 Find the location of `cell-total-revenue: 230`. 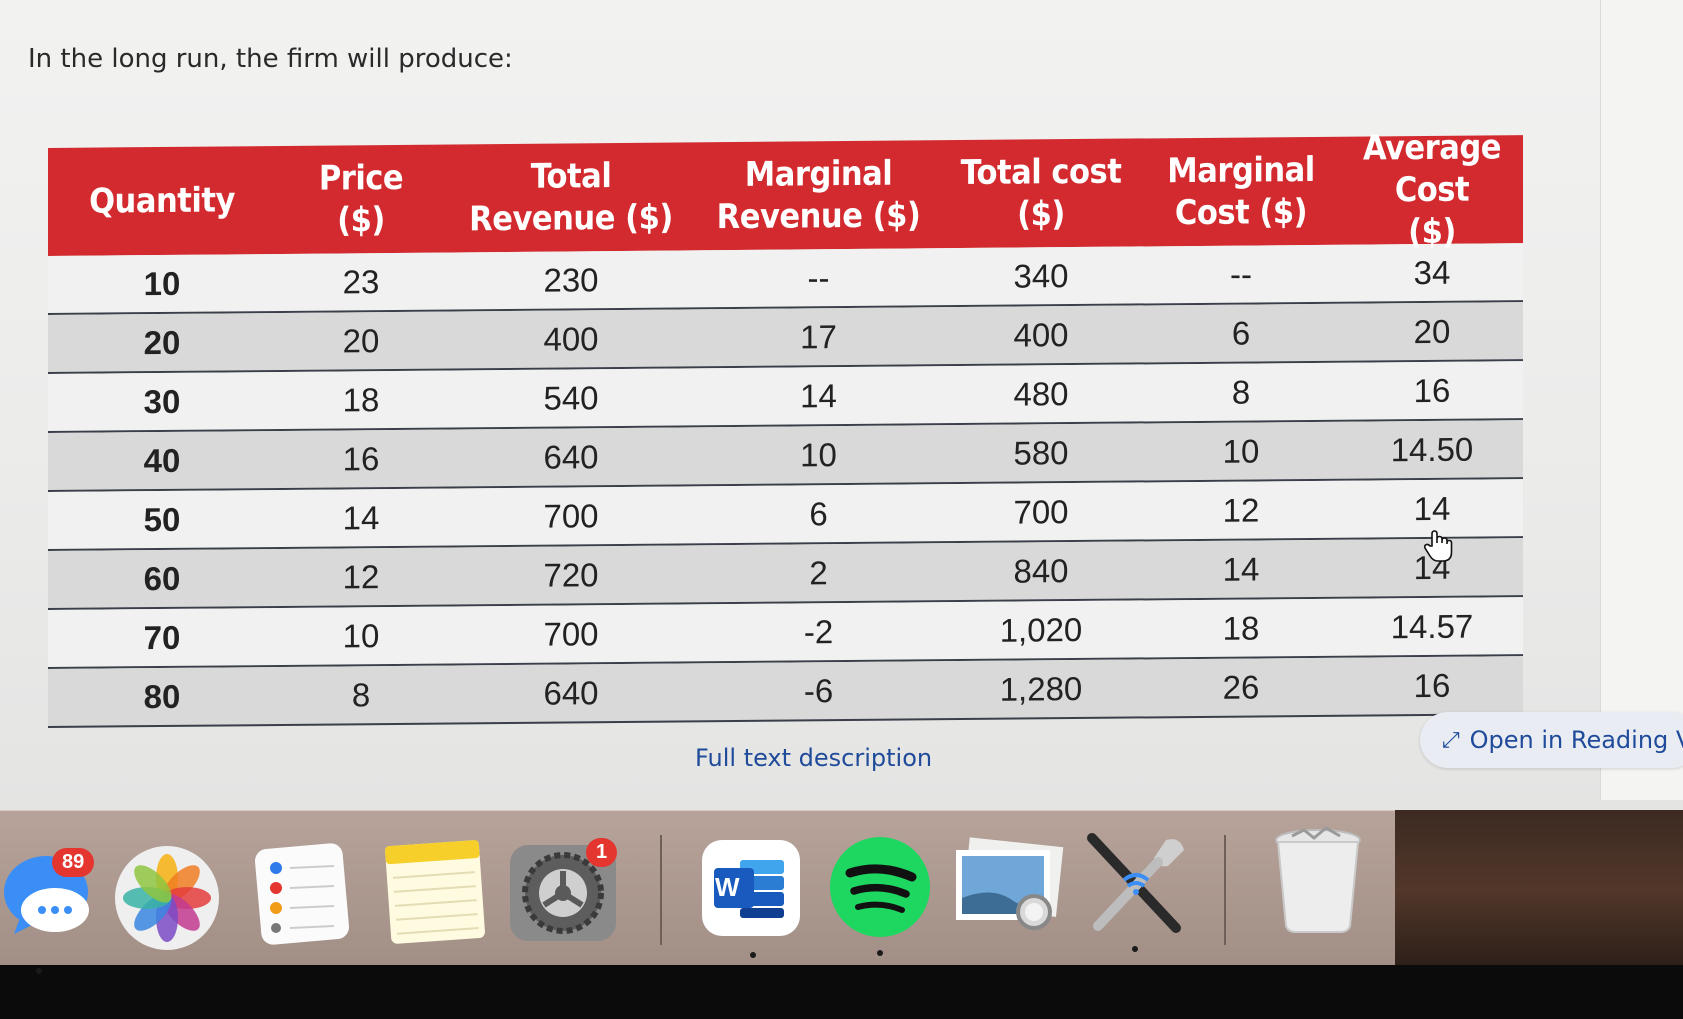

cell-total-revenue: 230 is located at coordinates (571, 279).